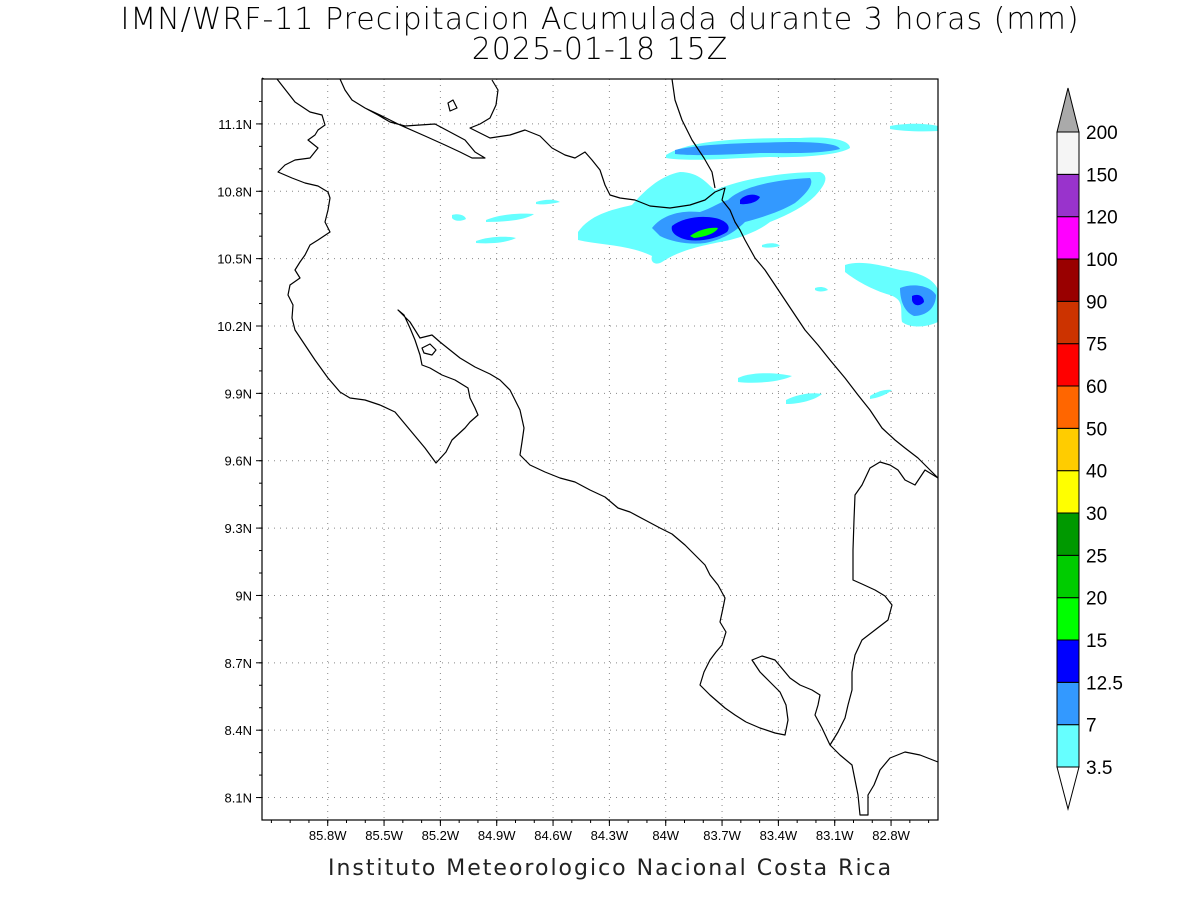  What do you see at coordinates (1096, 556) in the screenshot?
I see `colorbar-label: 25` at bounding box center [1096, 556].